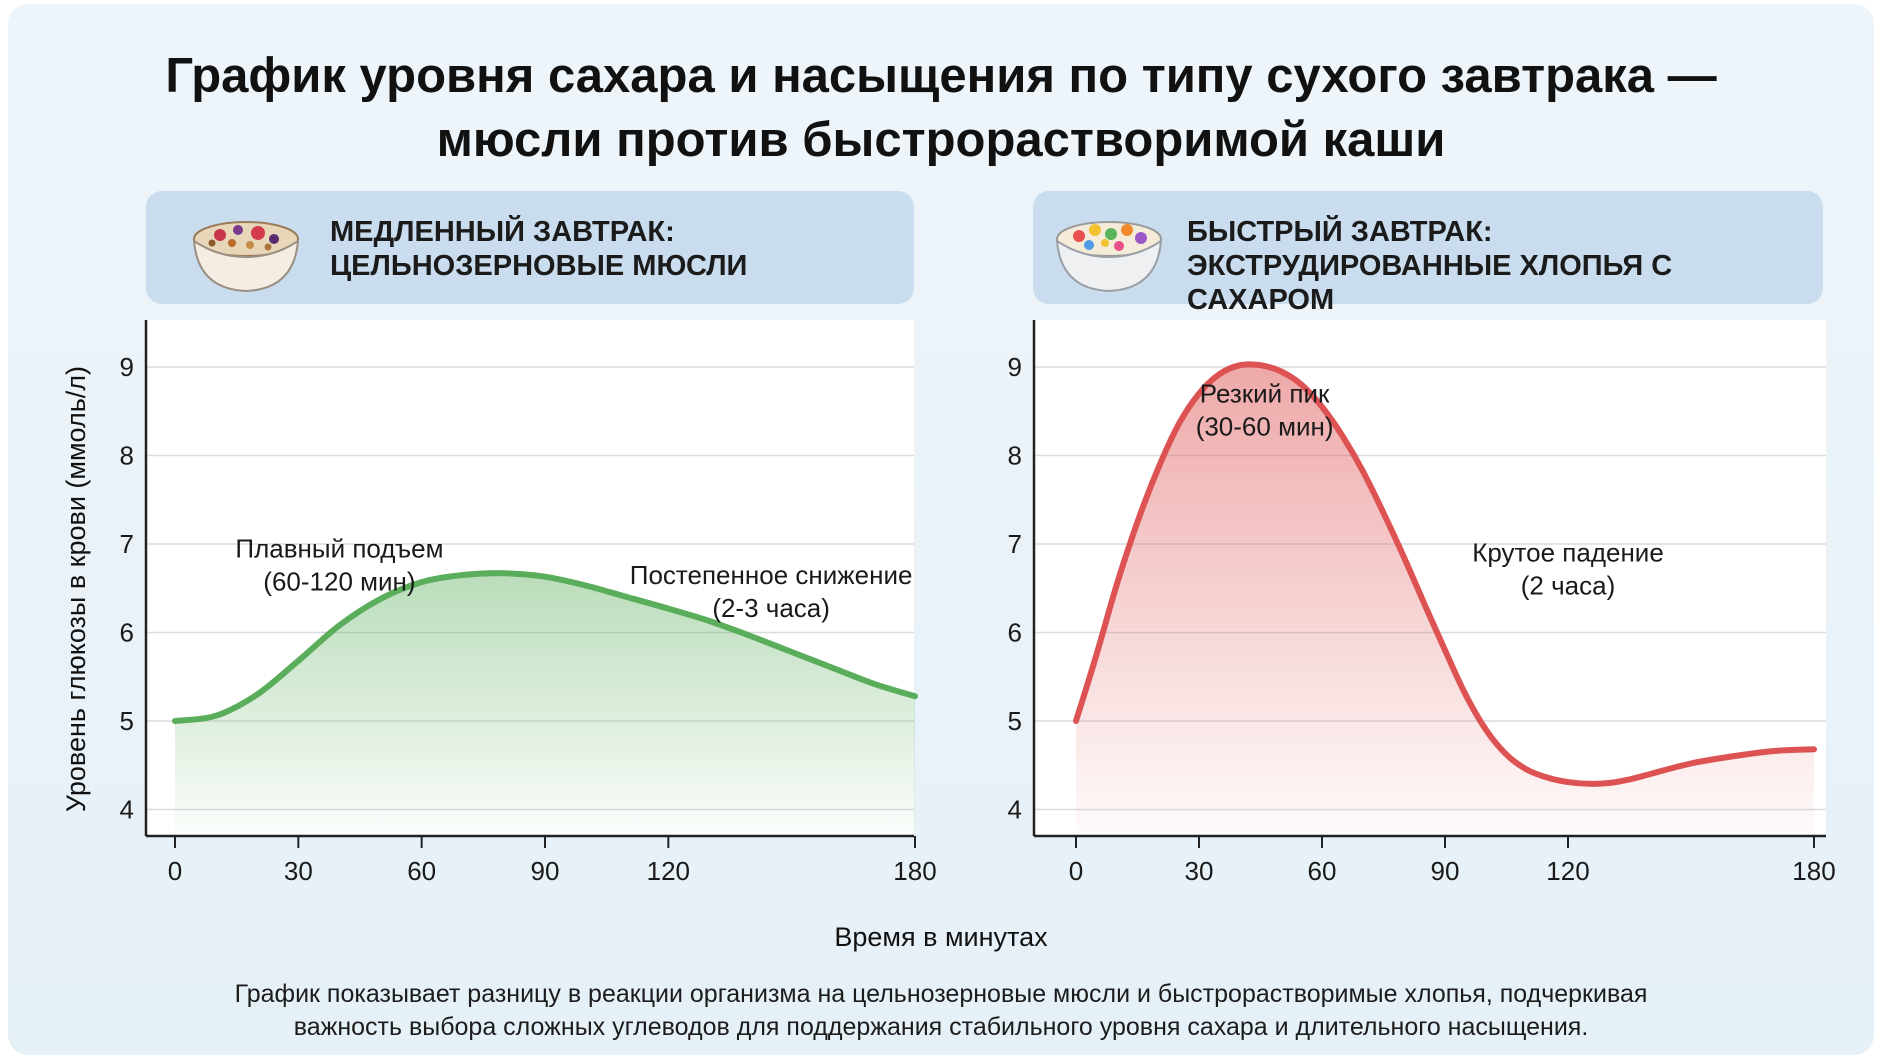 This screenshot has width=1882, height=1059. I want to click on fast-breakfast-label-line-1: БЫСТРЫЙ ЗАВТРАК:, so click(1340, 232).